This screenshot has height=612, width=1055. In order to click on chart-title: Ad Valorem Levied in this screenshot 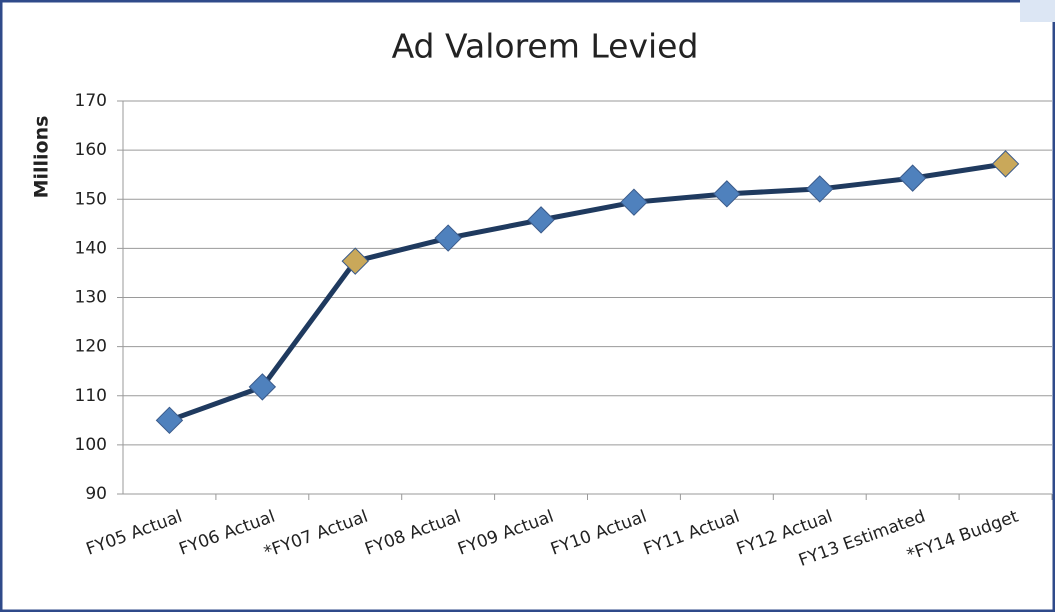, I will do `click(545, 46)`.